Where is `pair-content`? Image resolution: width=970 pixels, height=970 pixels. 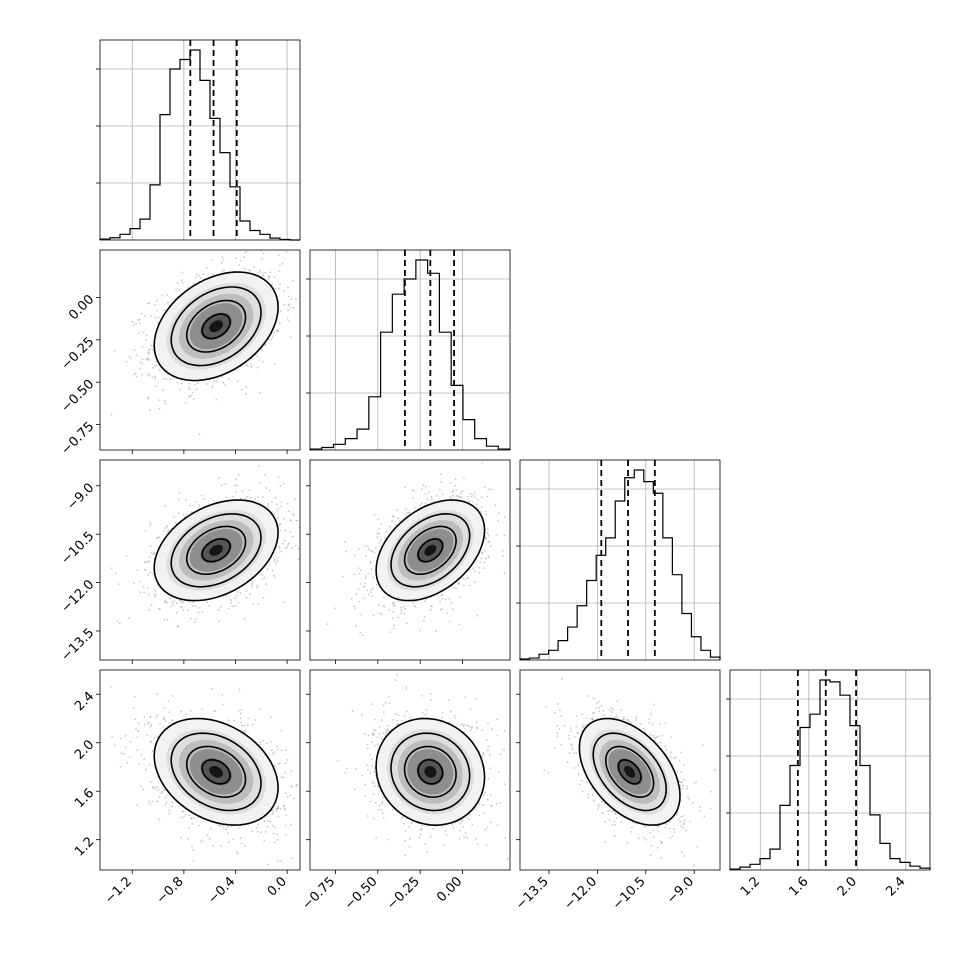 pair-content is located at coordinates (416, 549).